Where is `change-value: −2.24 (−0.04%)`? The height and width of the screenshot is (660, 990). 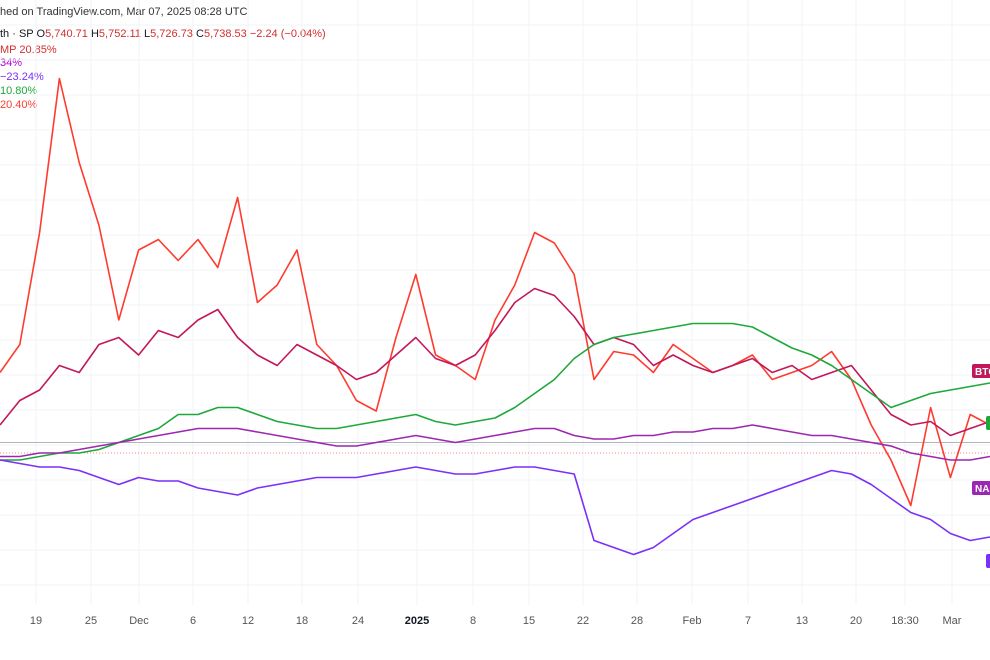
change-value: −2.24 (−0.04%) is located at coordinates (287, 34).